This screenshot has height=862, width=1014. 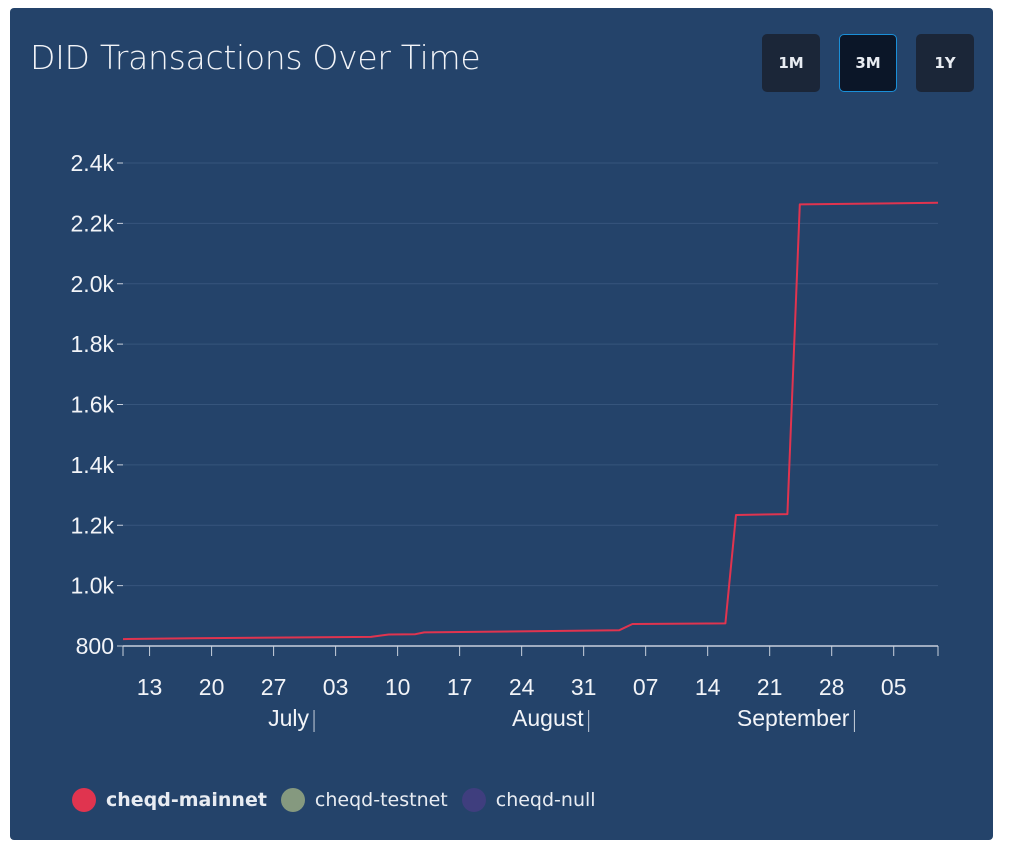 I want to click on testnet-dot-icon, so click(x=292, y=800).